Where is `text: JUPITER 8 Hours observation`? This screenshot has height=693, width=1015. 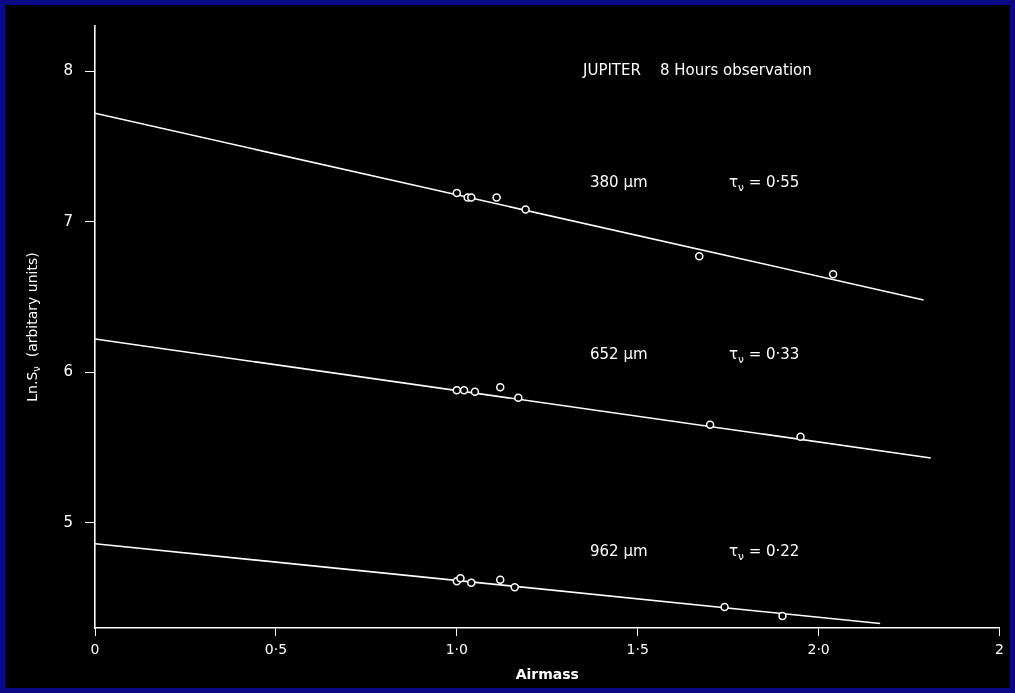 text: JUPITER 8 Hours observation is located at coordinates (697, 69).